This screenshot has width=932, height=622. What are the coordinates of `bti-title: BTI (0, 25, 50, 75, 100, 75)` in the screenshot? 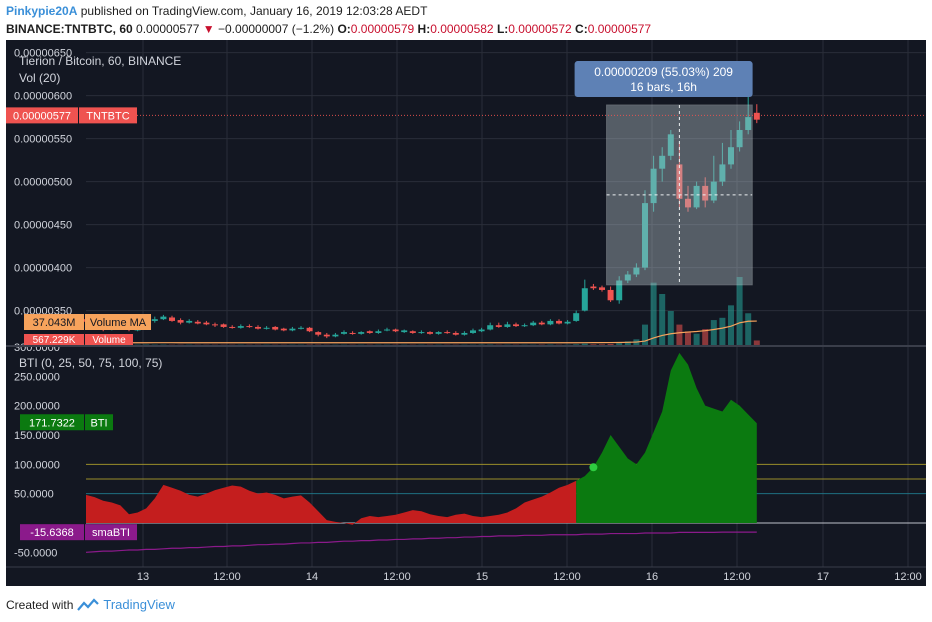 It's located at (90, 363).